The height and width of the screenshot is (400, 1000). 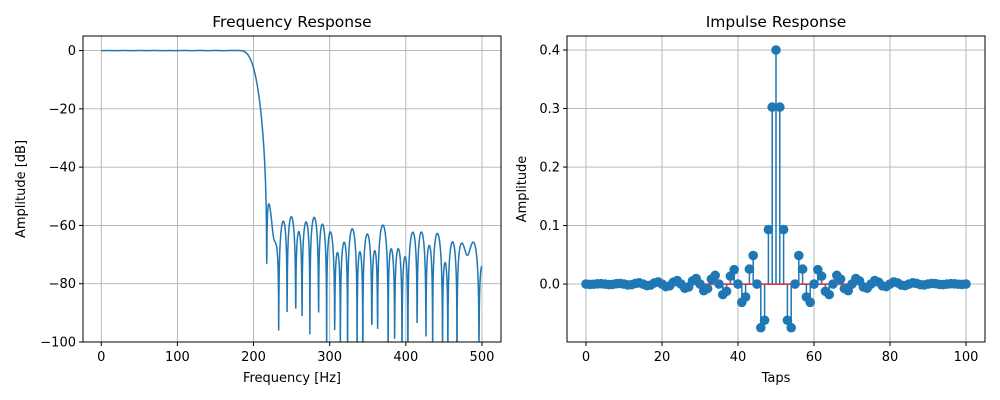 What do you see at coordinates (522, 189) in the screenshot?
I see `y-axis-label: Amplitude` at bounding box center [522, 189].